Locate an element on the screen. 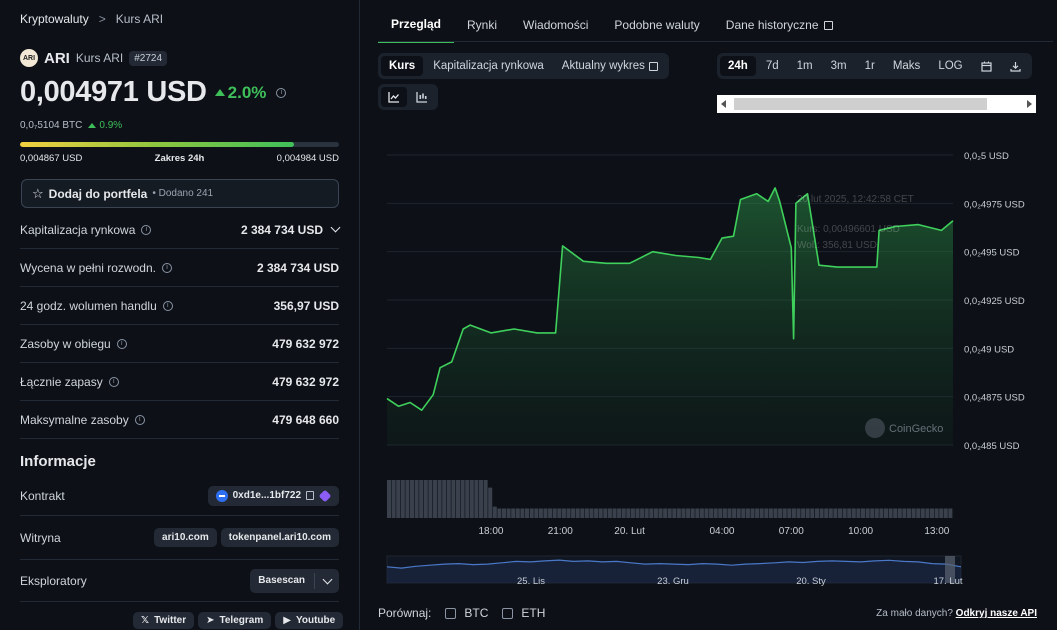 This screenshot has width=1057, height=630. mode-market-cap: Kapitalizacja rynkowa is located at coordinates (488, 66).